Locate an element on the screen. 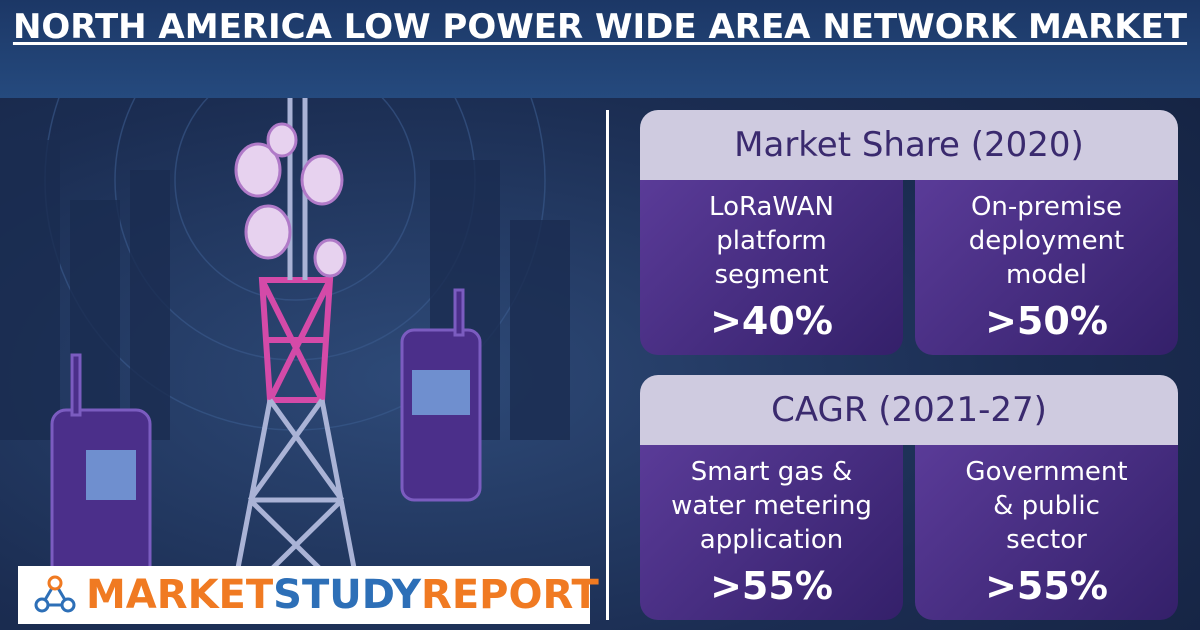  label-line: segment is located at coordinates (771, 275).